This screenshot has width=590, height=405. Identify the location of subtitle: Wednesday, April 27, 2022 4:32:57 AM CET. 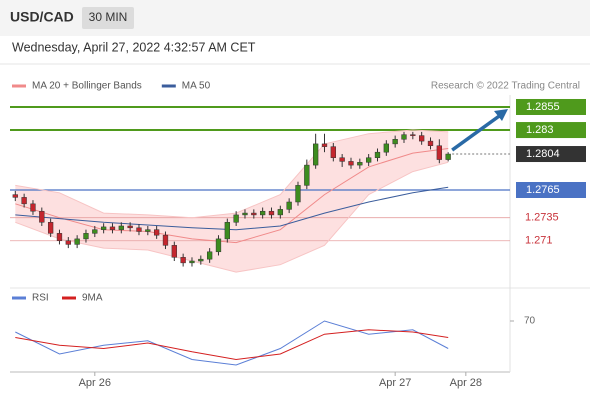
(134, 47).